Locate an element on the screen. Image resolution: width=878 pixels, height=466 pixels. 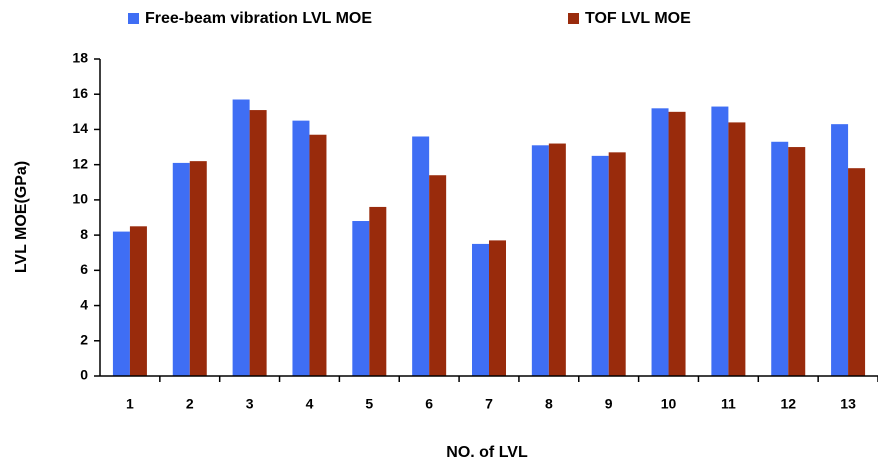
x-axis-label: NO. of LVL is located at coordinates (487, 452).